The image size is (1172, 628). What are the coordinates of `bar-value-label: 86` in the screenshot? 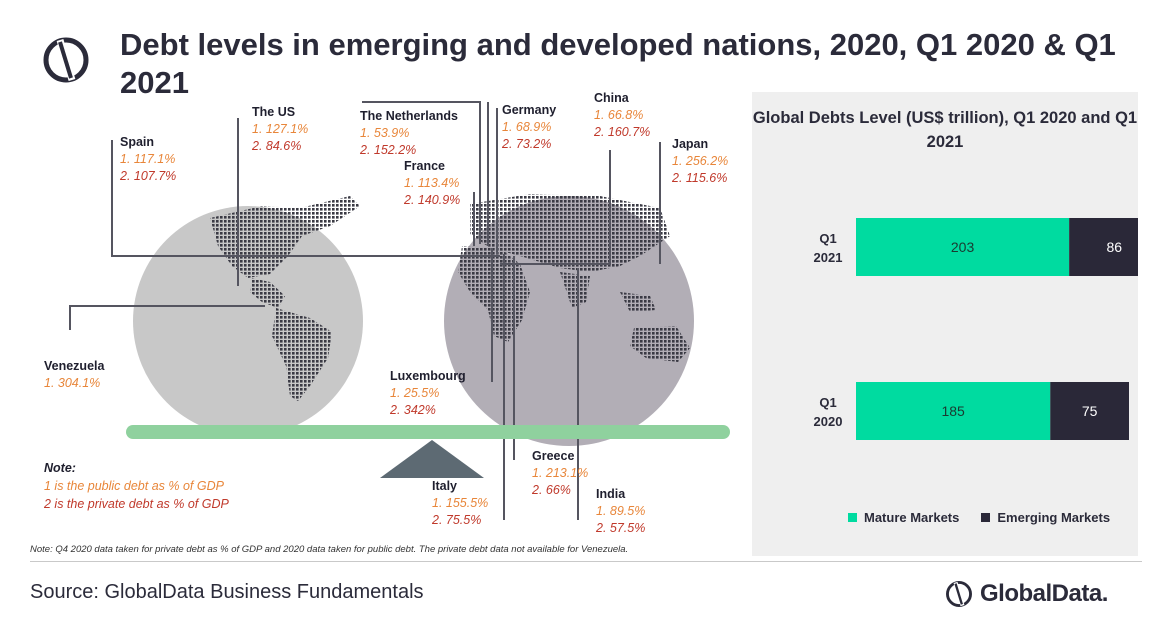 It's located at (1115, 247).